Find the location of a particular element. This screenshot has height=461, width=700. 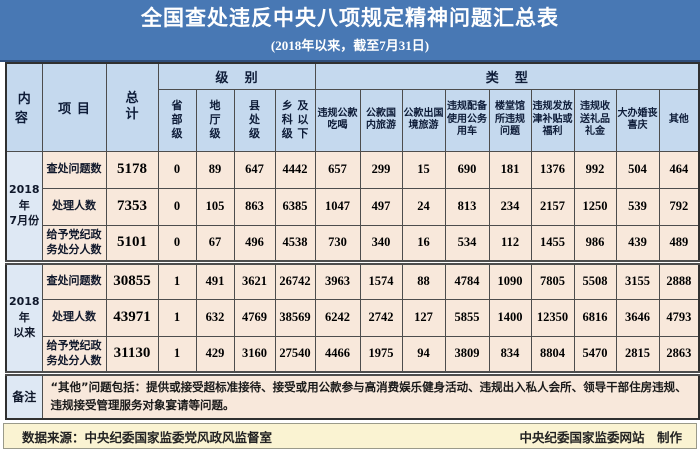

data-cell: 1376 is located at coordinates (552, 169).